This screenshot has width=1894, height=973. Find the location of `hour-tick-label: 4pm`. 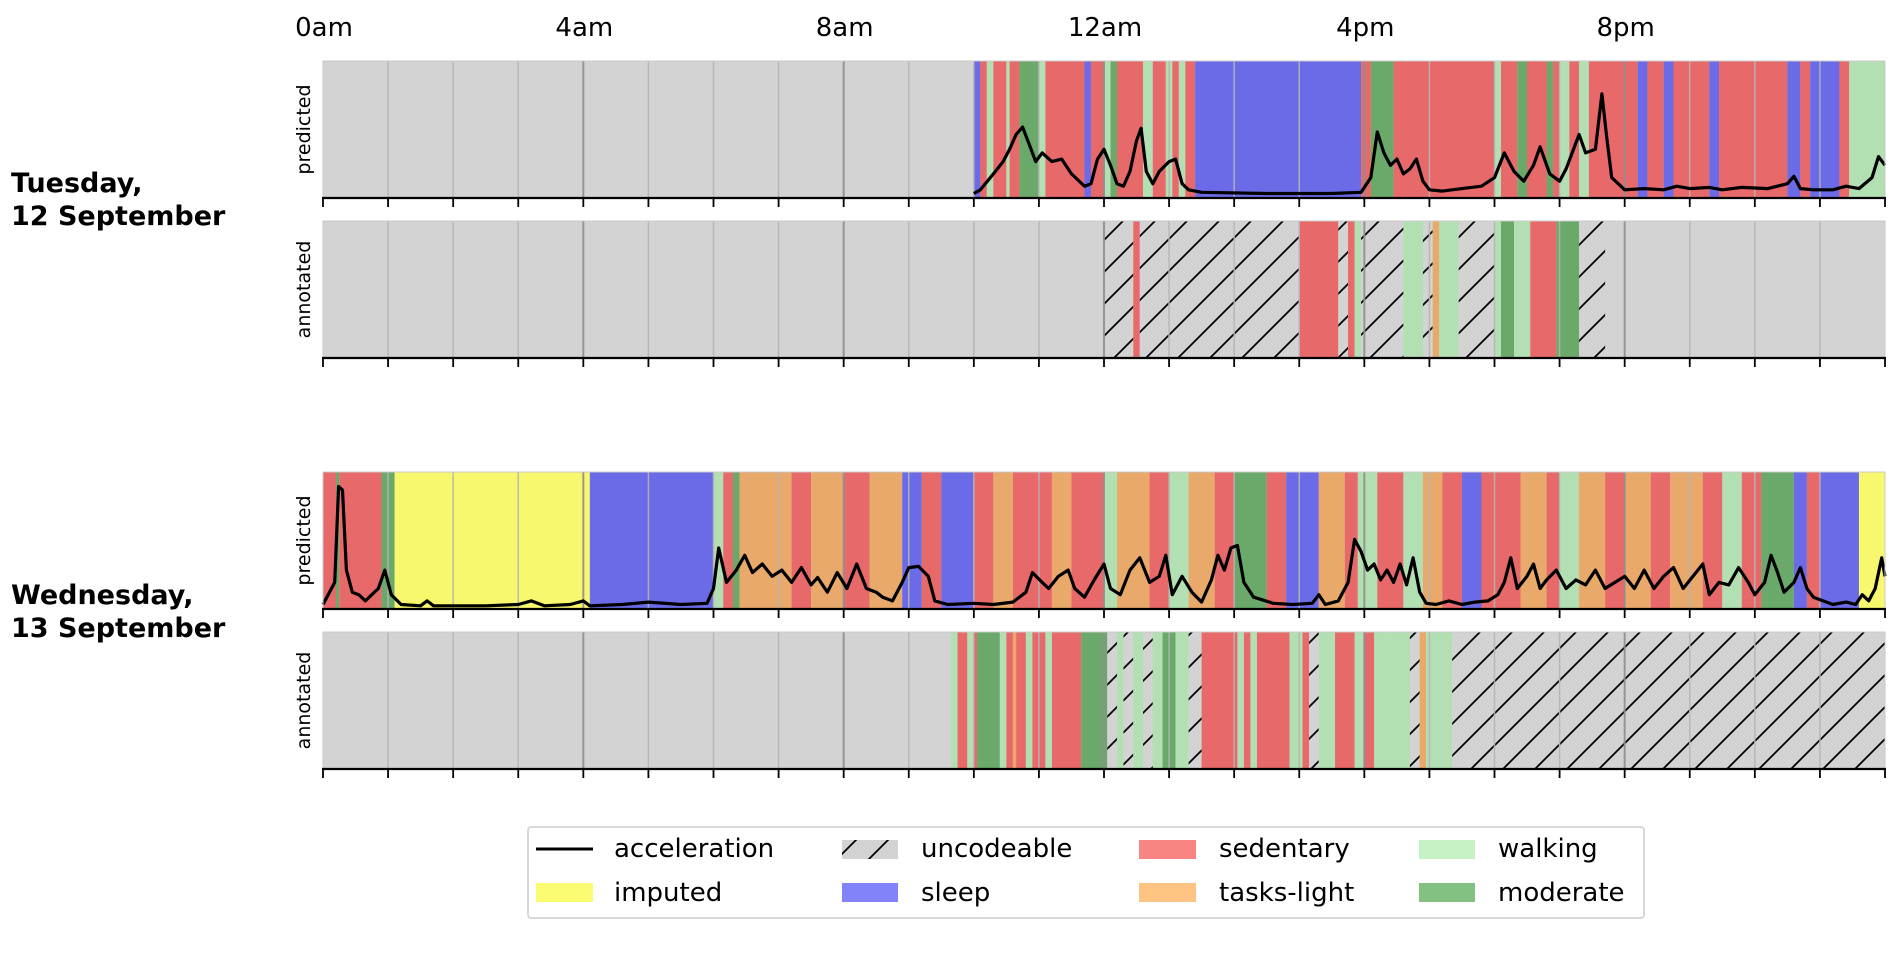

hour-tick-label: 4pm is located at coordinates (1365, 28).